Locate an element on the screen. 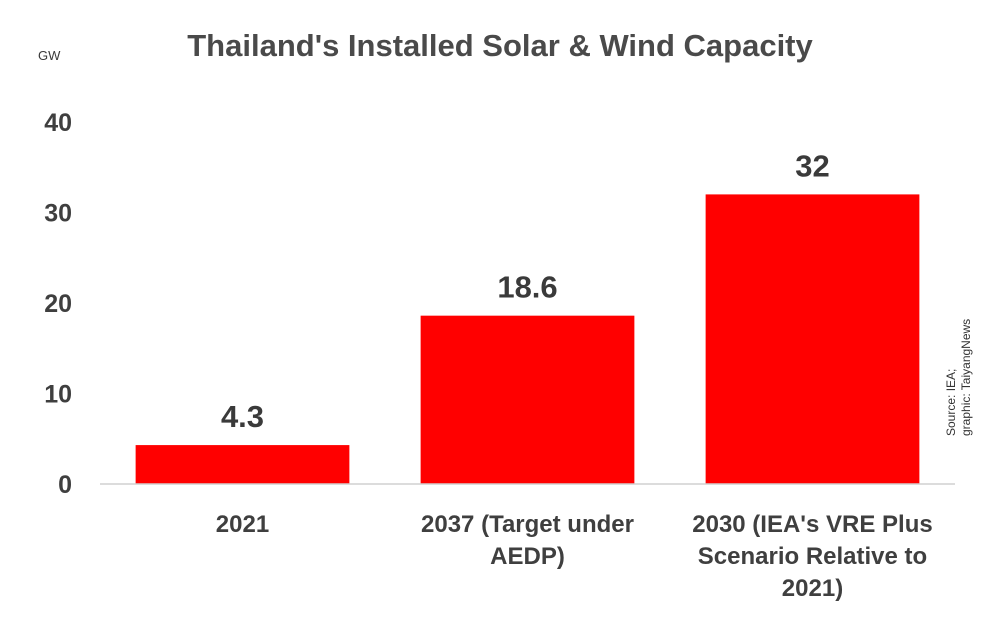 The image size is (1000, 640). y-tick-label: 0 is located at coordinates (65, 485).